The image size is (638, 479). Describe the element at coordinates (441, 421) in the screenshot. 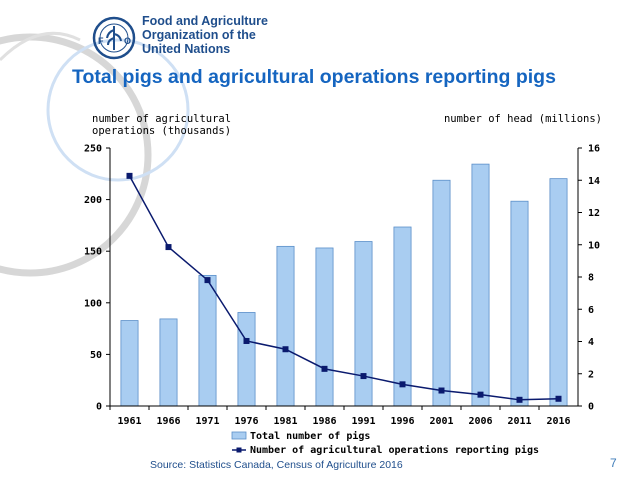

I see `x-tick-label: 2001` at that location.